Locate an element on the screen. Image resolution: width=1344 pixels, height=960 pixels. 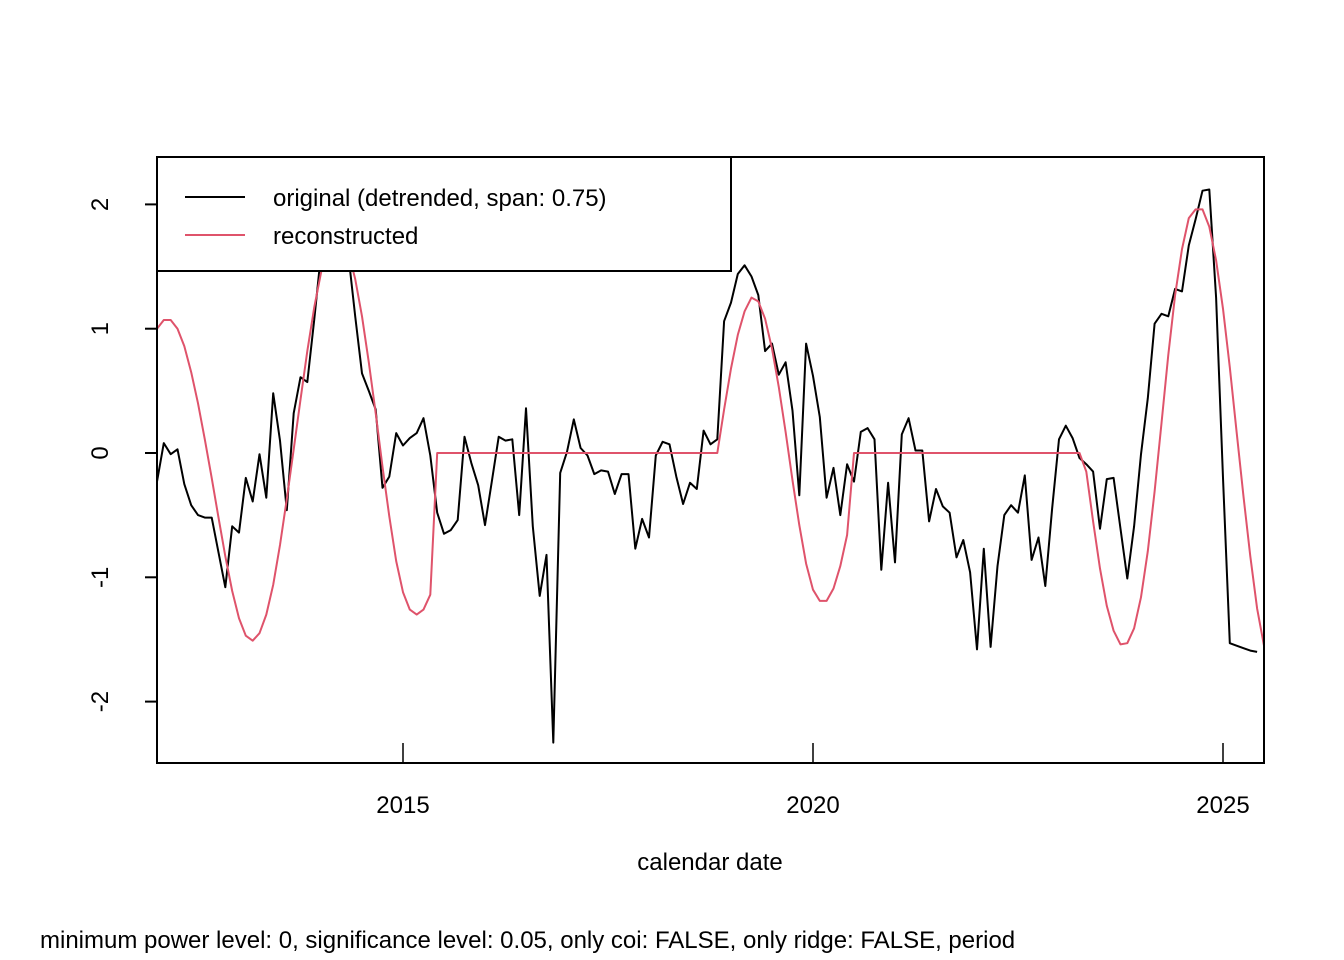
x-tick-label: 2025 is located at coordinates (1222, 805).